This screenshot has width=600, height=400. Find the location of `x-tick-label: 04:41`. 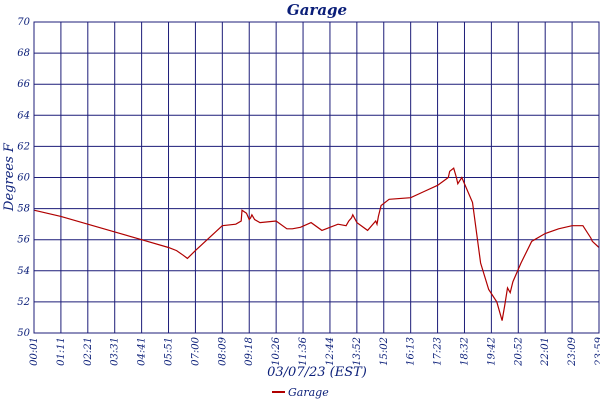

x-tick-label: 04:41 is located at coordinates (142, 351).